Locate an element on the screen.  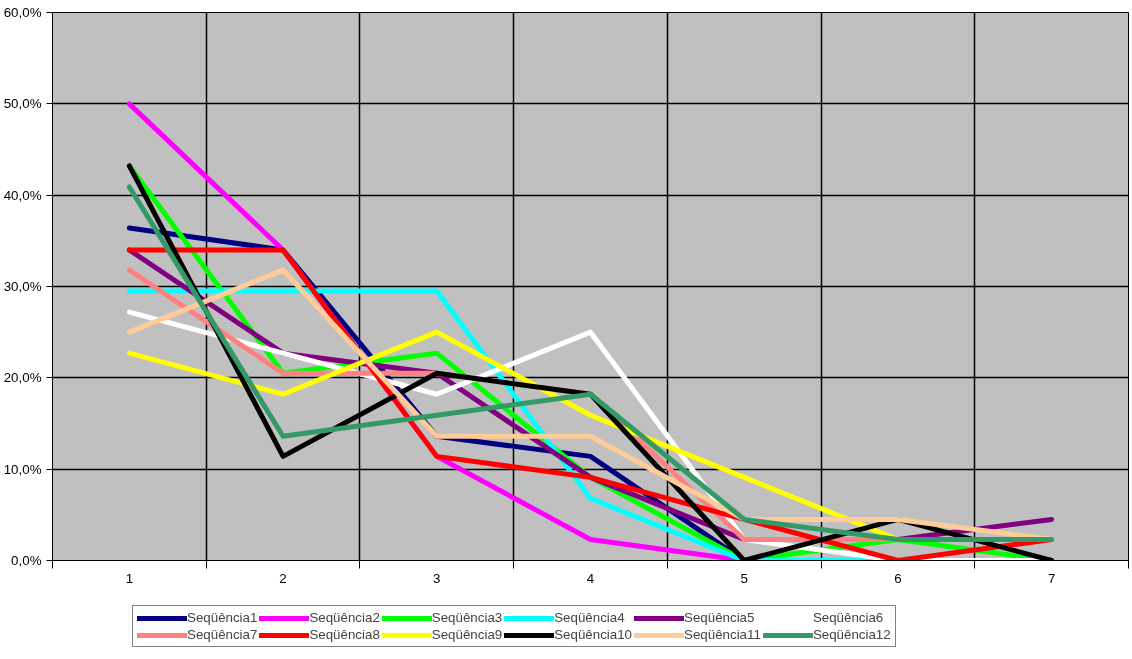
legend-label: Seqüência7 is located at coordinates (222, 634).